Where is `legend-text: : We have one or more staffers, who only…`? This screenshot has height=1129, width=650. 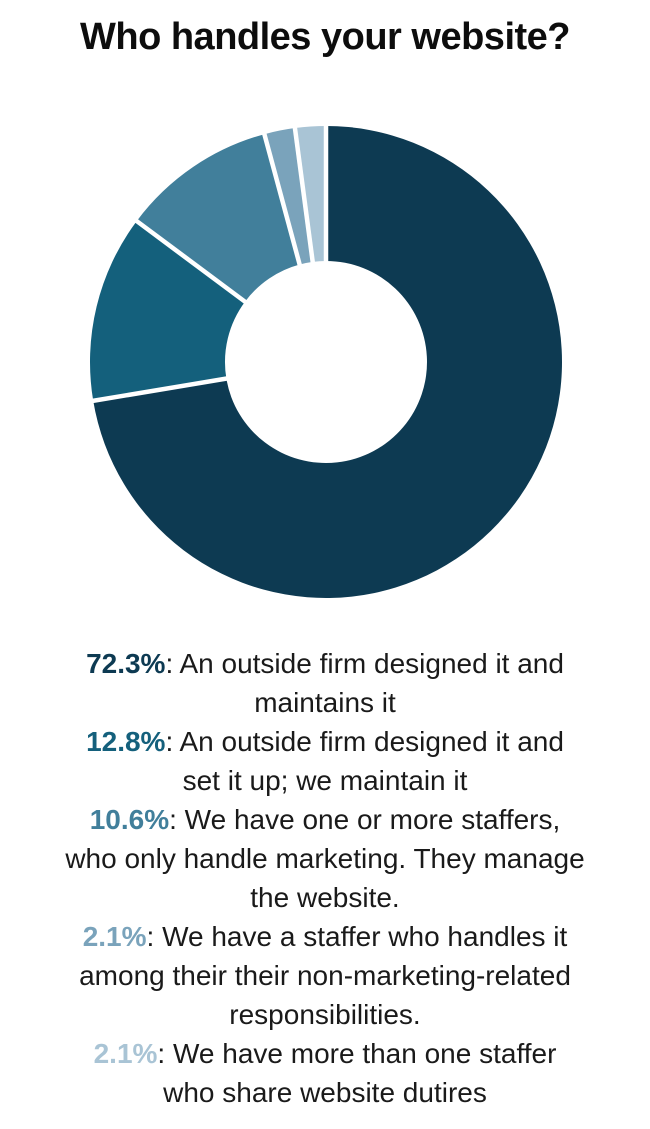 legend-text: : We have one or more staffers, who only… is located at coordinates (325, 858).